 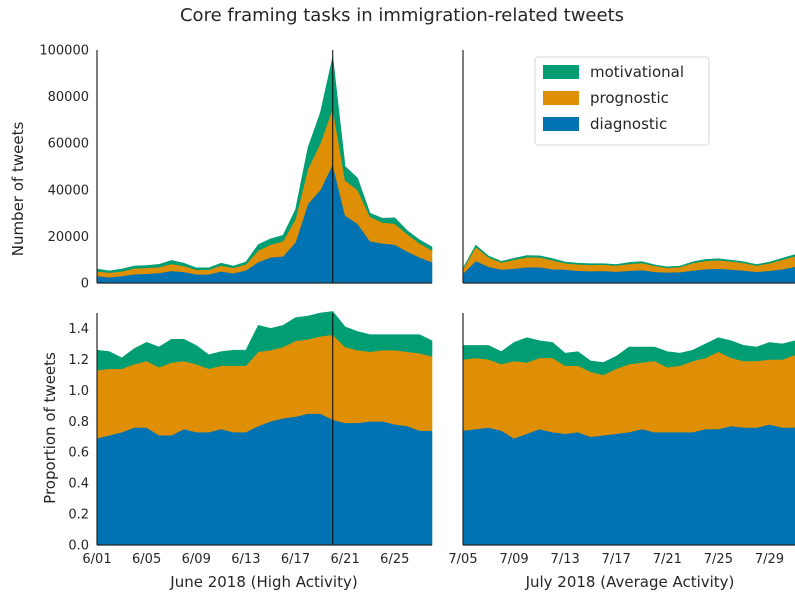 I want to click on y-axis-label-proportion: Proportion of tweets, so click(x=50, y=428).